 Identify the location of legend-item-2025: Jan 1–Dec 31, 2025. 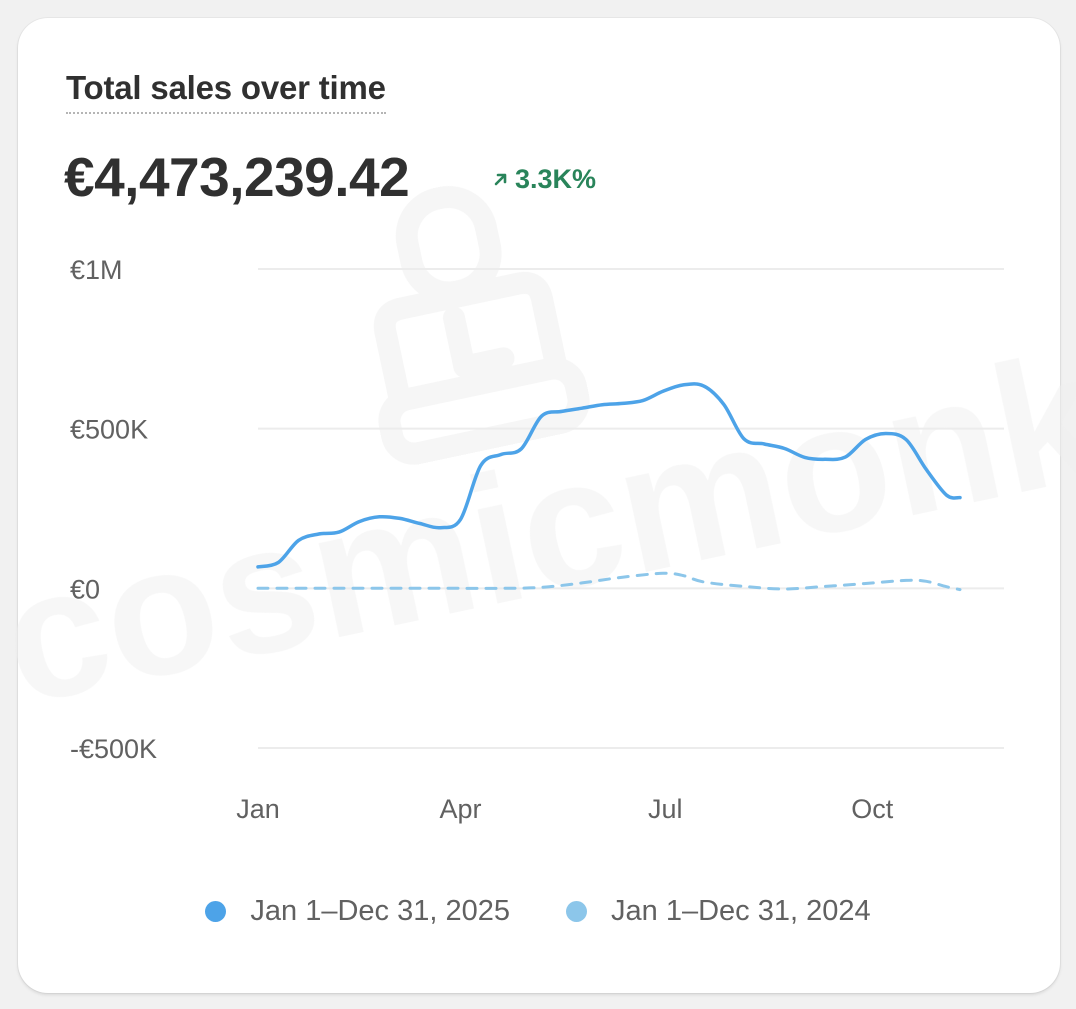
(357, 911).